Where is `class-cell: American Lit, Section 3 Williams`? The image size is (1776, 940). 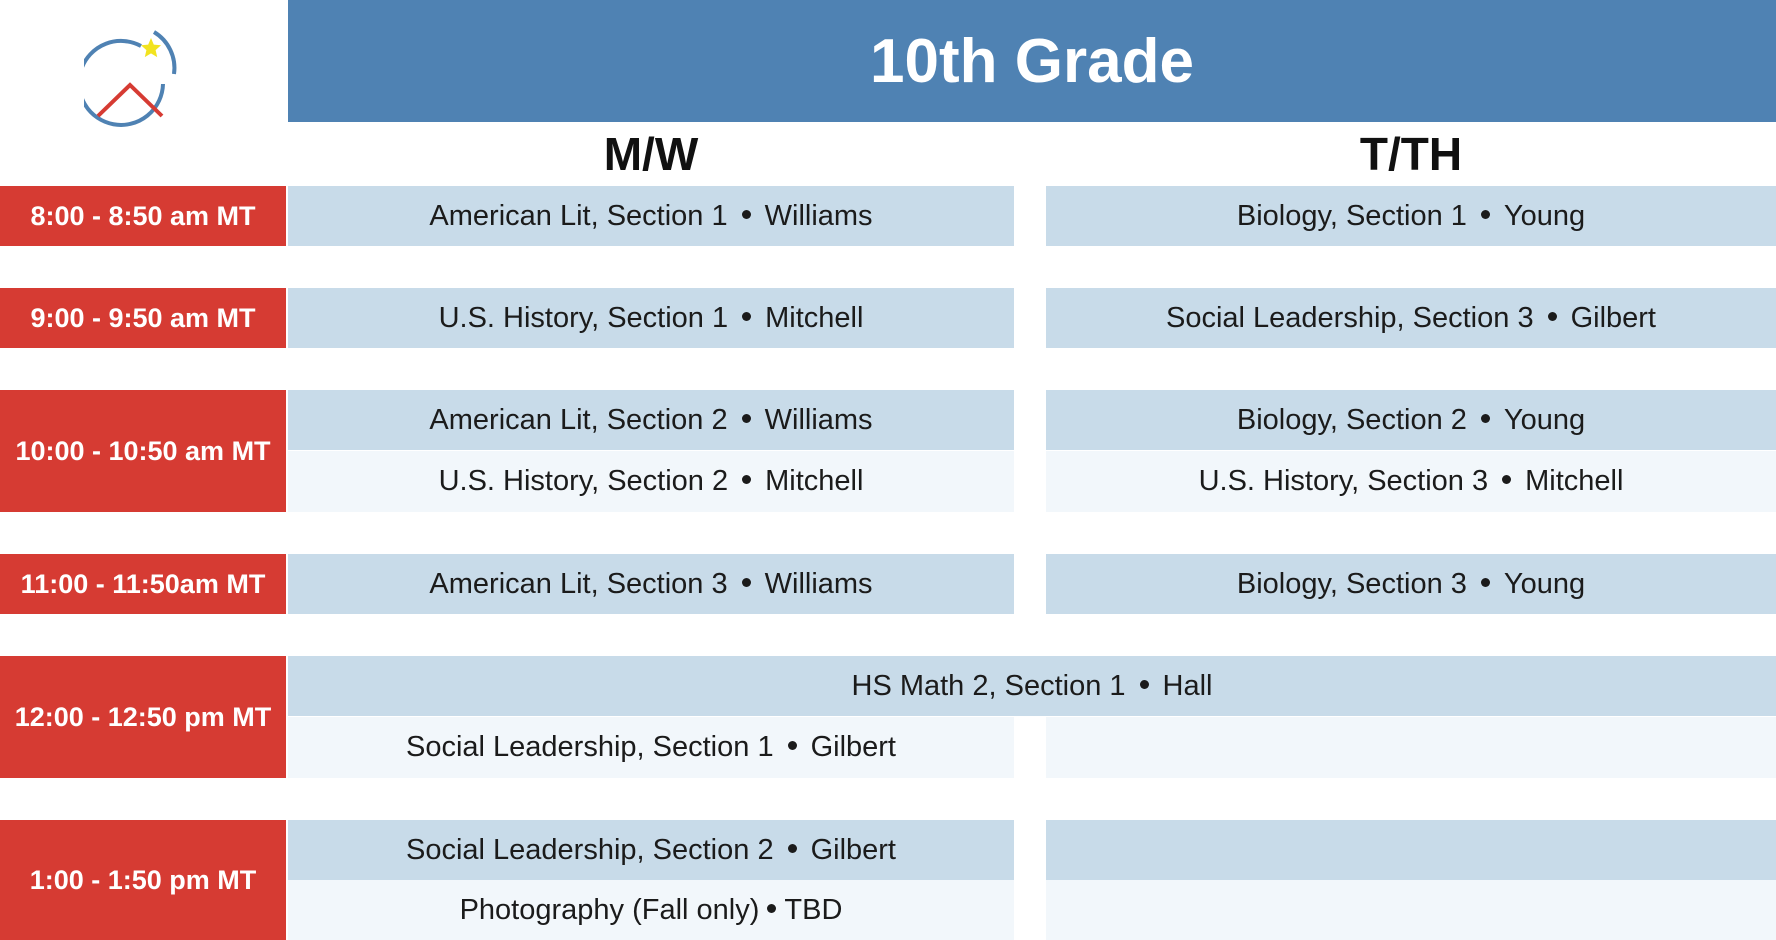 class-cell: American Lit, Section 3 Williams is located at coordinates (651, 584).